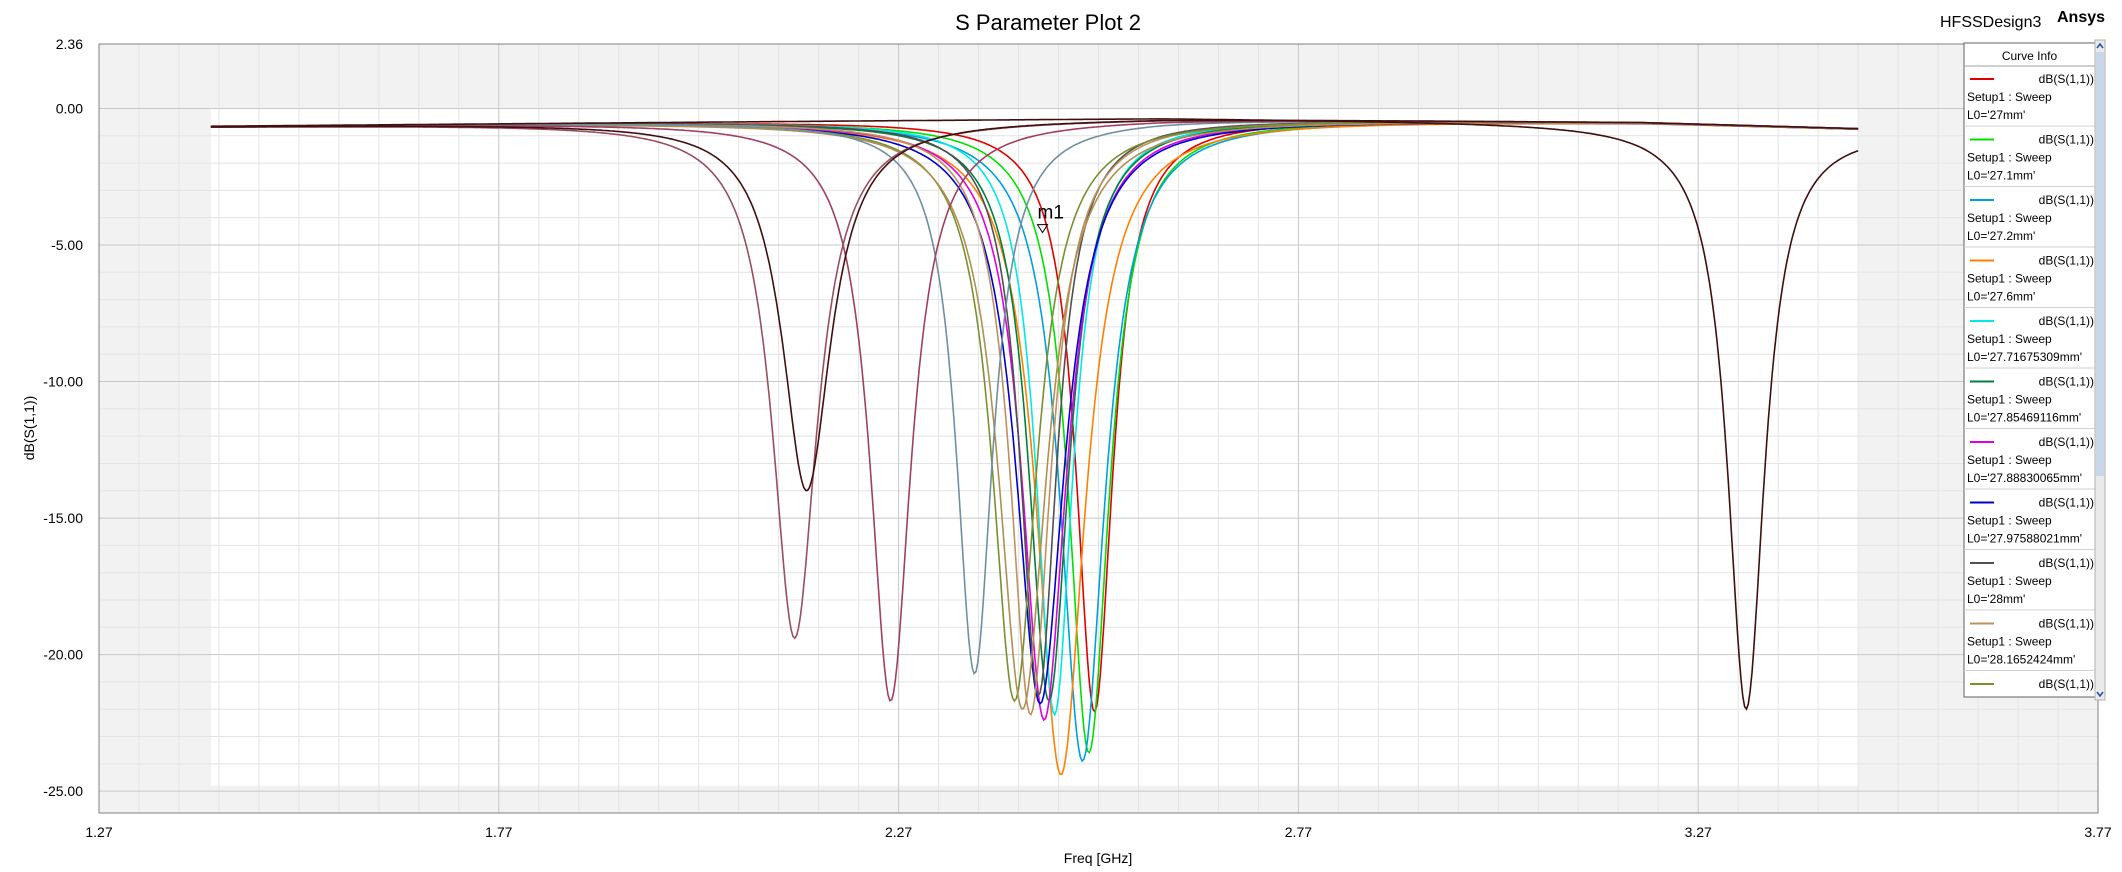 Image resolution: width=2122 pixels, height=872 pixels. I want to click on legend-series-param: L0='28mm', so click(1996, 599).